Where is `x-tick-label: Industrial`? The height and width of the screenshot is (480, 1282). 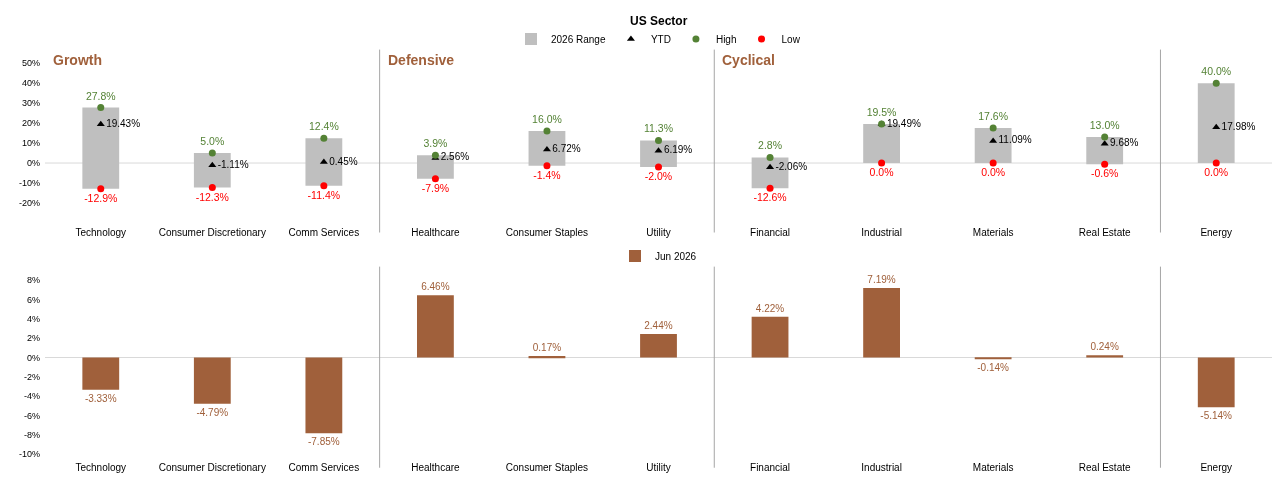
x-tick-label: Industrial is located at coordinates (881, 468).